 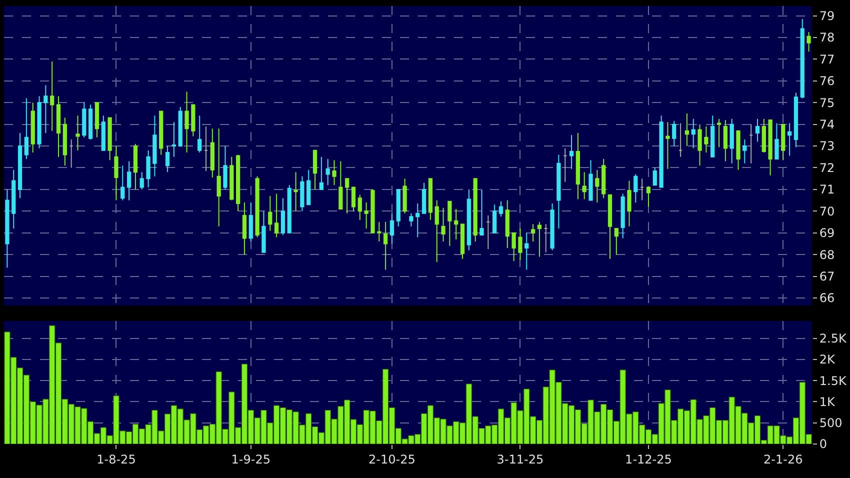 What do you see at coordinates (827, 189) in the screenshot?
I see `y-tick-label: 71` at bounding box center [827, 189].